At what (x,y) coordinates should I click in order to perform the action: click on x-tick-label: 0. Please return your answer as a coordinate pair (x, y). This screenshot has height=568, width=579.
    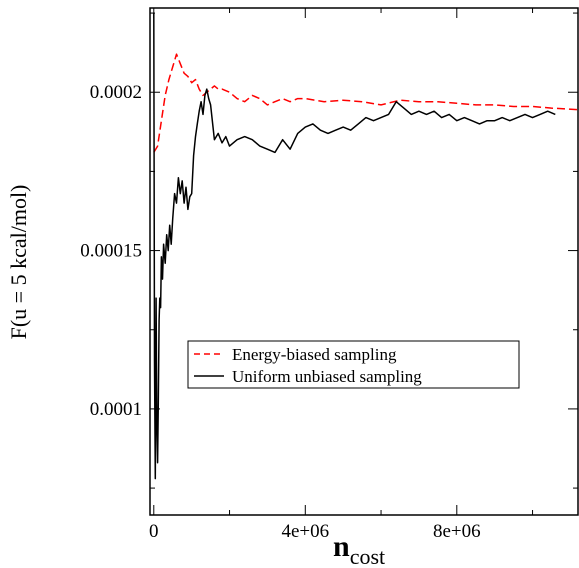
    Looking at the image, I should click on (154, 531).